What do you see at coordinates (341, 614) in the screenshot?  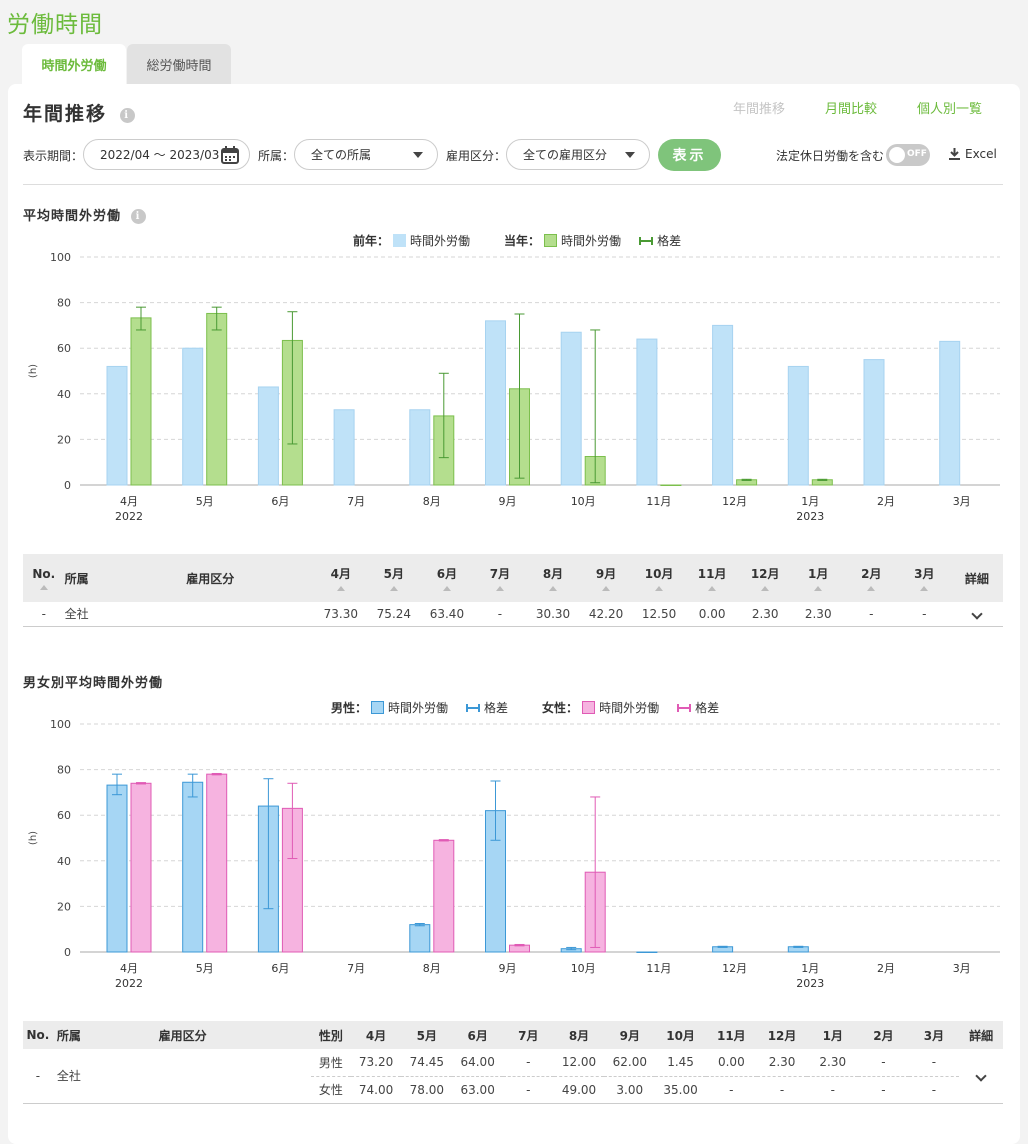 I see `cell-value: 73.30` at bounding box center [341, 614].